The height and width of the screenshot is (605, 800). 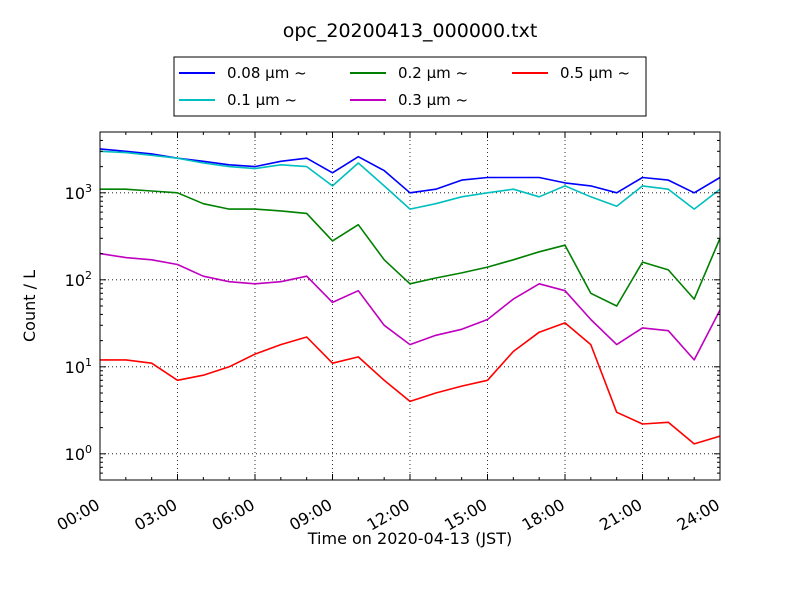 What do you see at coordinates (410, 31) in the screenshot?
I see `chart-title: opc_20200413_000000.txt` at bounding box center [410, 31].